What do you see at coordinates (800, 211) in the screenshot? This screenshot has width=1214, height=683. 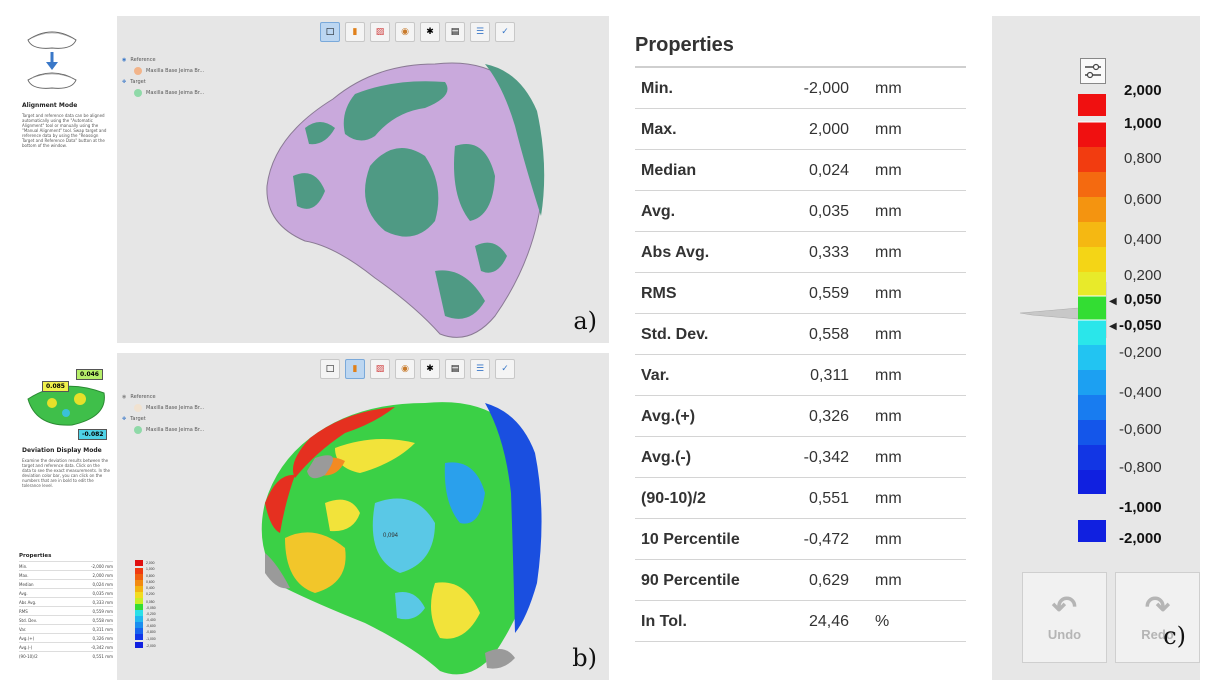 I see `property-row-avg: Avg. 0,035 mm` at bounding box center [800, 211].